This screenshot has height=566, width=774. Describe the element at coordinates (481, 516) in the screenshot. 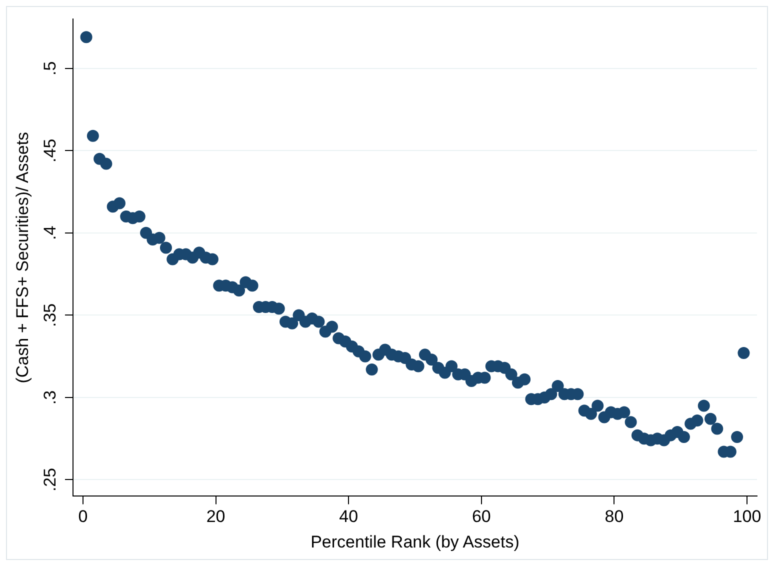

I see `x-tick-label: 60` at that location.